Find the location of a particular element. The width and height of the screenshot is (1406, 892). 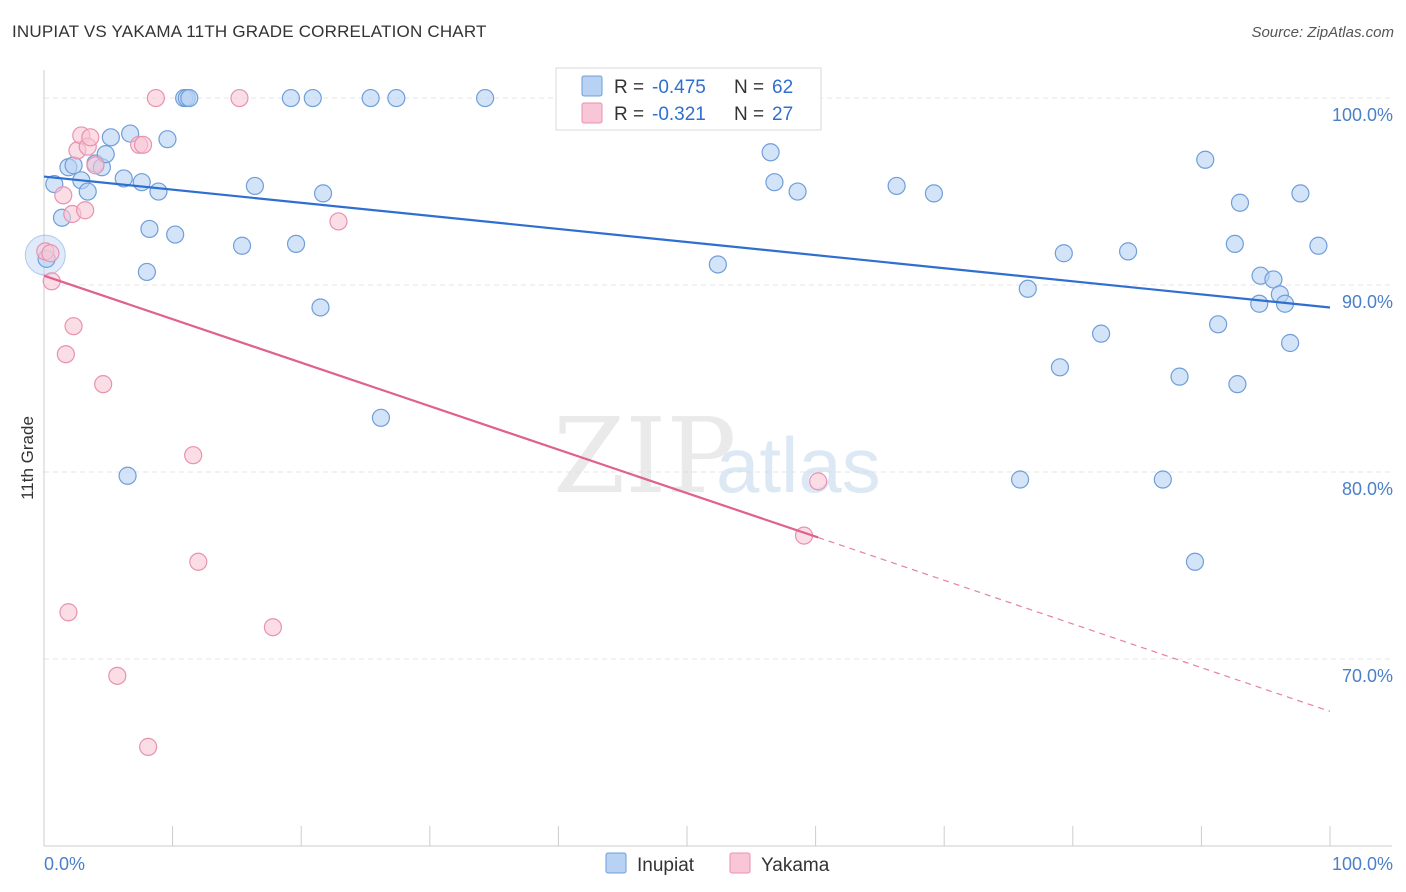

legend-swatch-inupiat is located at coordinates (616, 863).